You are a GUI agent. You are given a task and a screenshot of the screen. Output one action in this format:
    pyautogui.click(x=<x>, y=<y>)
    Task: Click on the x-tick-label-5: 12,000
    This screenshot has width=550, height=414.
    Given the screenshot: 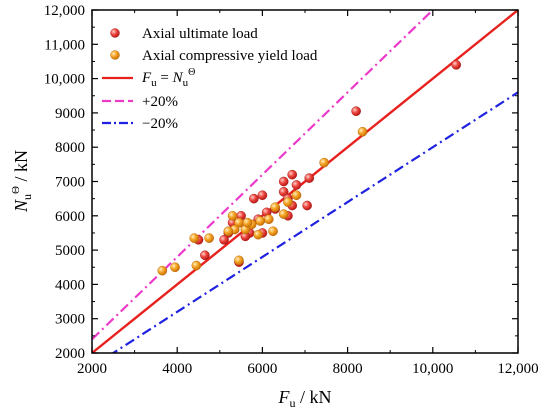 What is the action you would take?
    pyautogui.click(x=517, y=369)
    